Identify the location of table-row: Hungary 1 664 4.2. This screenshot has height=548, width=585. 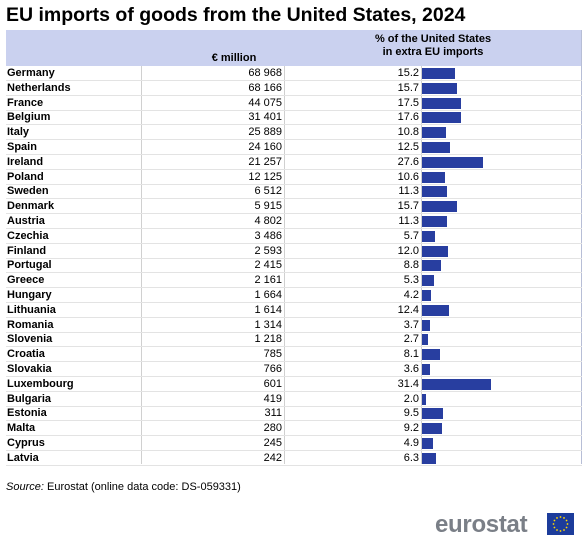
(294, 295).